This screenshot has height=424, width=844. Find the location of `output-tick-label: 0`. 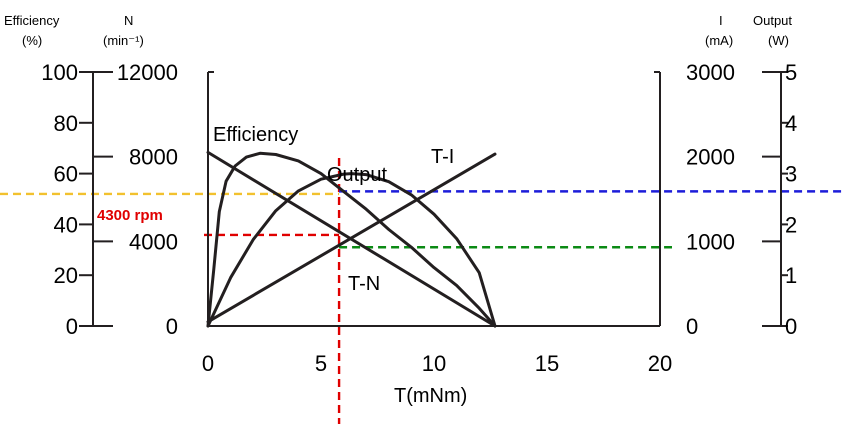

output-tick-label: 0 is located at coordinates (791, 326).